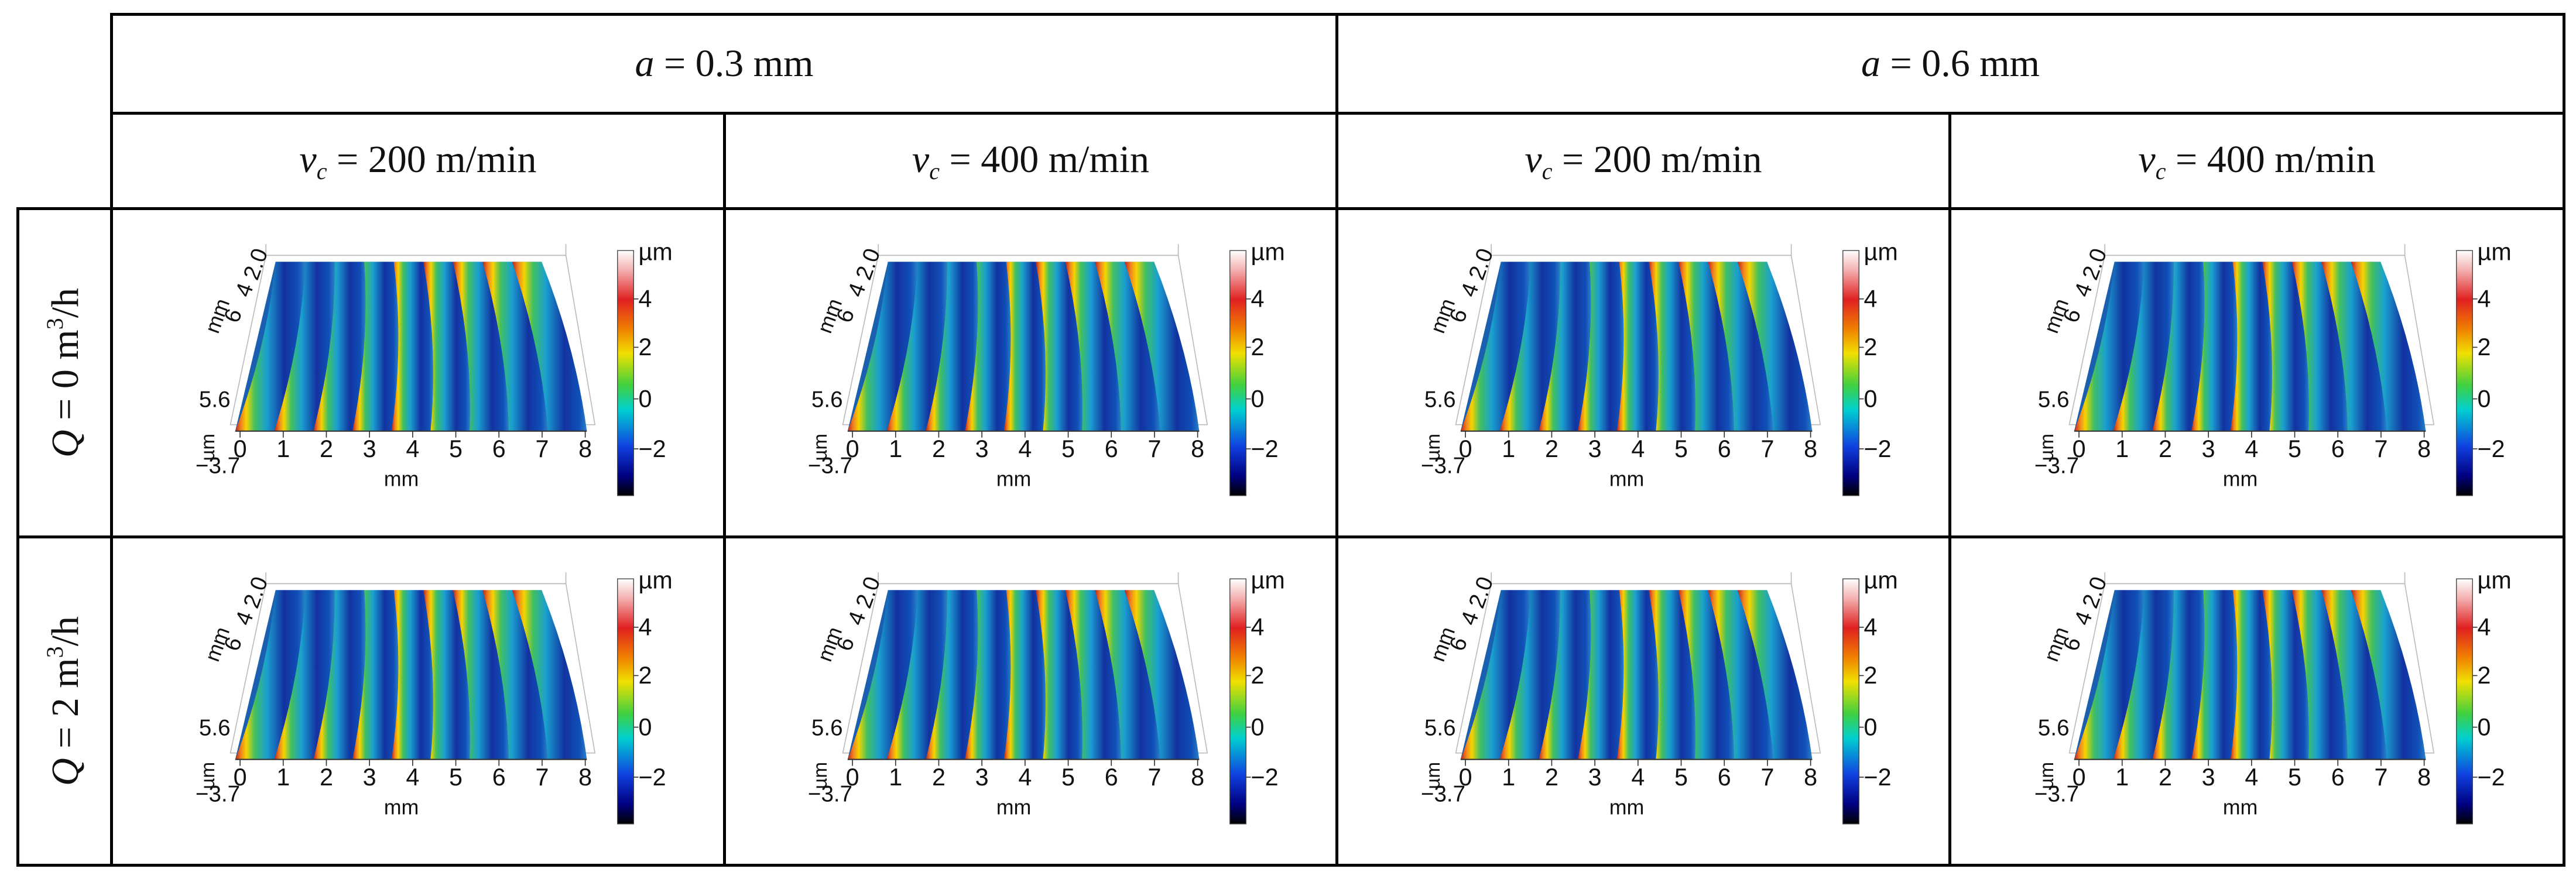 Image resolution: width=2576 pixels, height=879 pixels. I want to click on z-top-label: 5.6, so click(214, 727).